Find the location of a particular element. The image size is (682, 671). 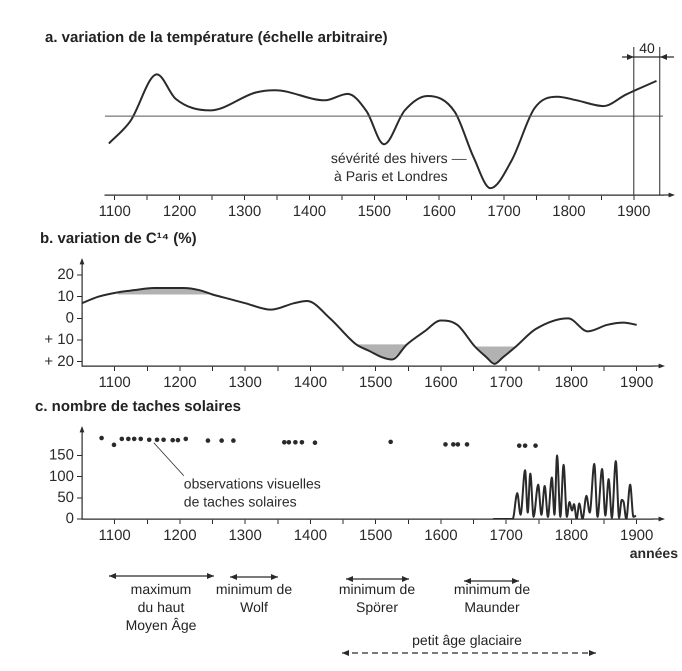

y-tick-label: + 20 is located at coordinates (59, 361).